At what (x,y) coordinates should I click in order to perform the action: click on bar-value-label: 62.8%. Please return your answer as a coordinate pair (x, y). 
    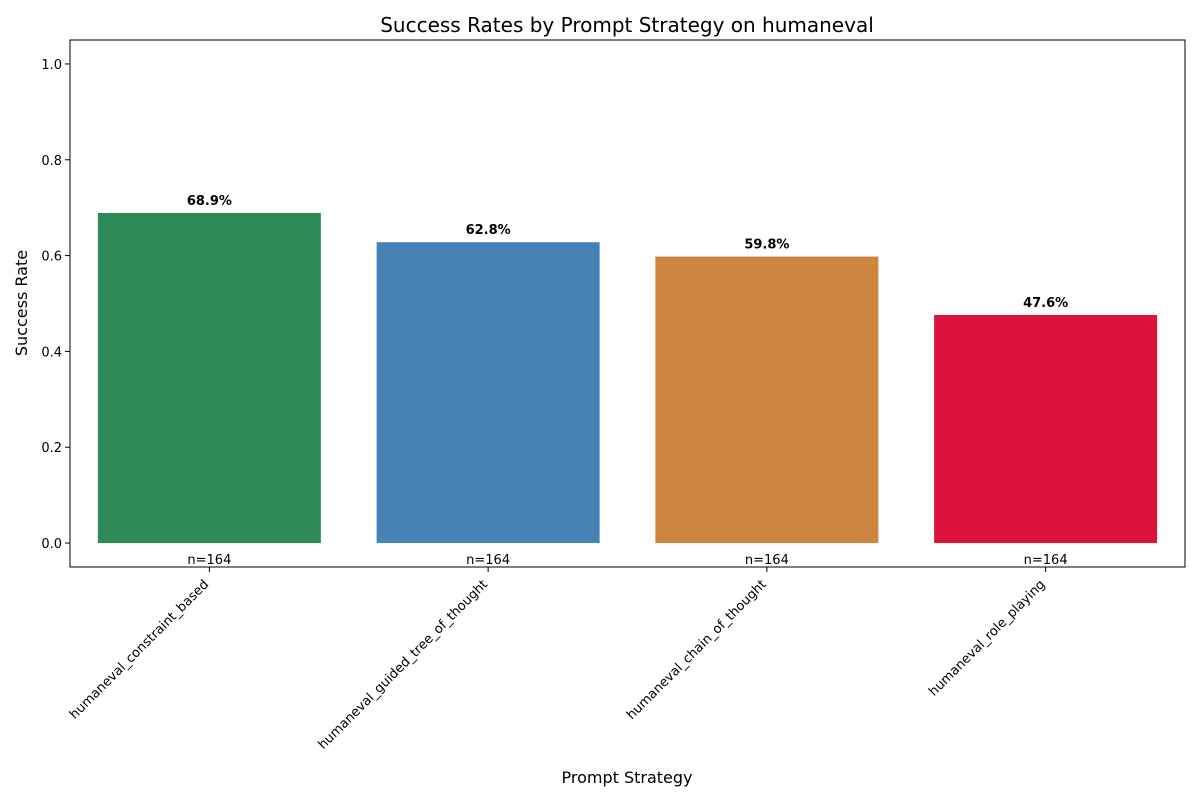
    Looking at the image, I should click on (488, 230).